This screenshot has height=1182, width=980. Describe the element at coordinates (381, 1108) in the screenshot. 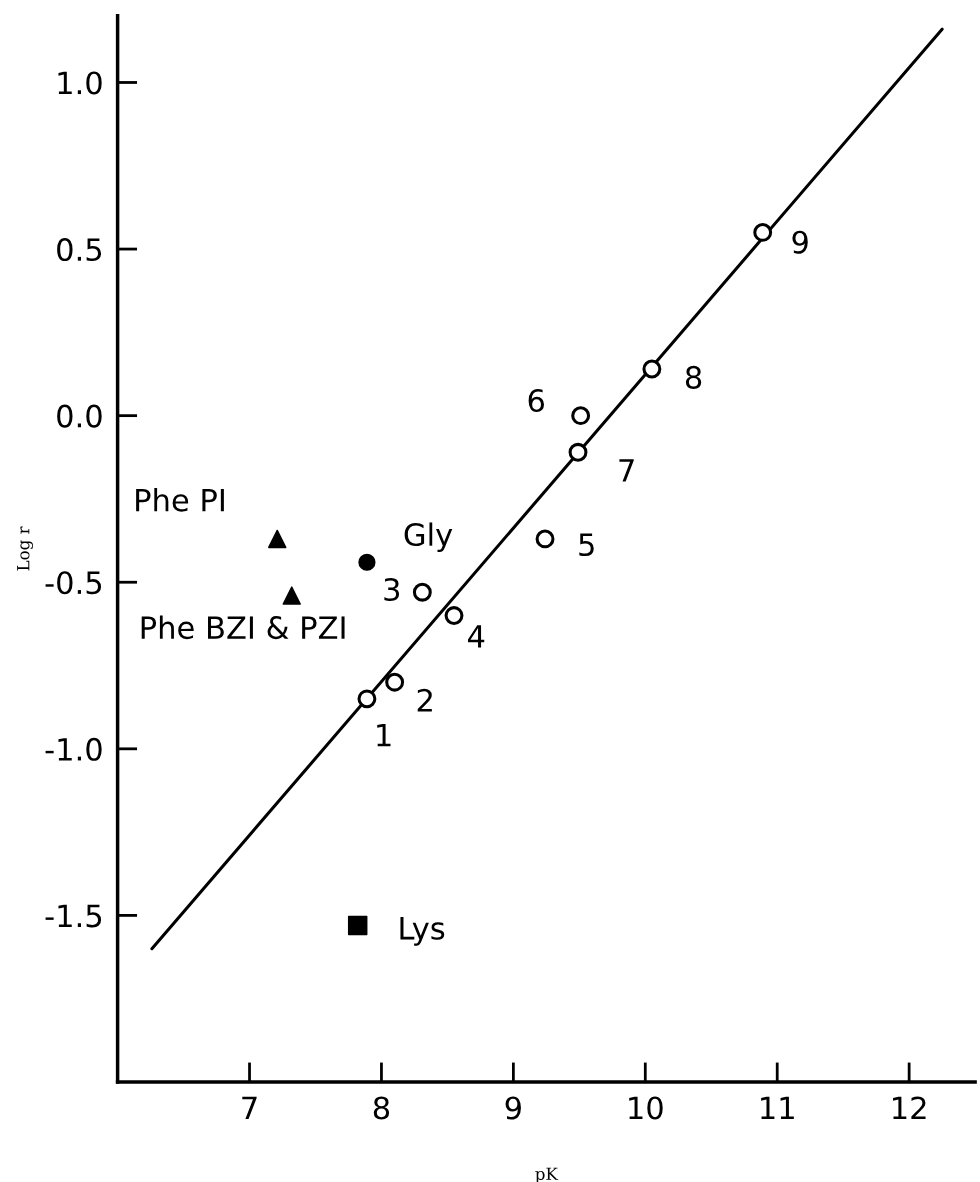

I see `x-tick-label: 8` at that location.